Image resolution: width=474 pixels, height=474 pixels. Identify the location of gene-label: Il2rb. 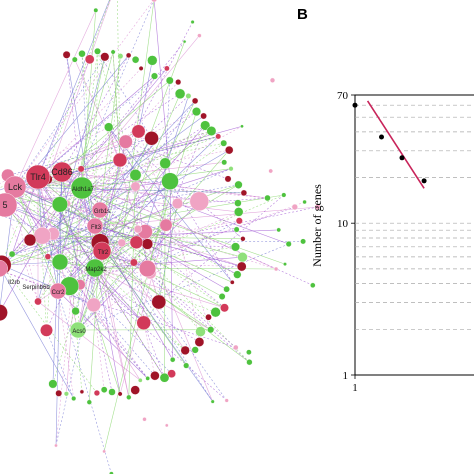
(14, 283).